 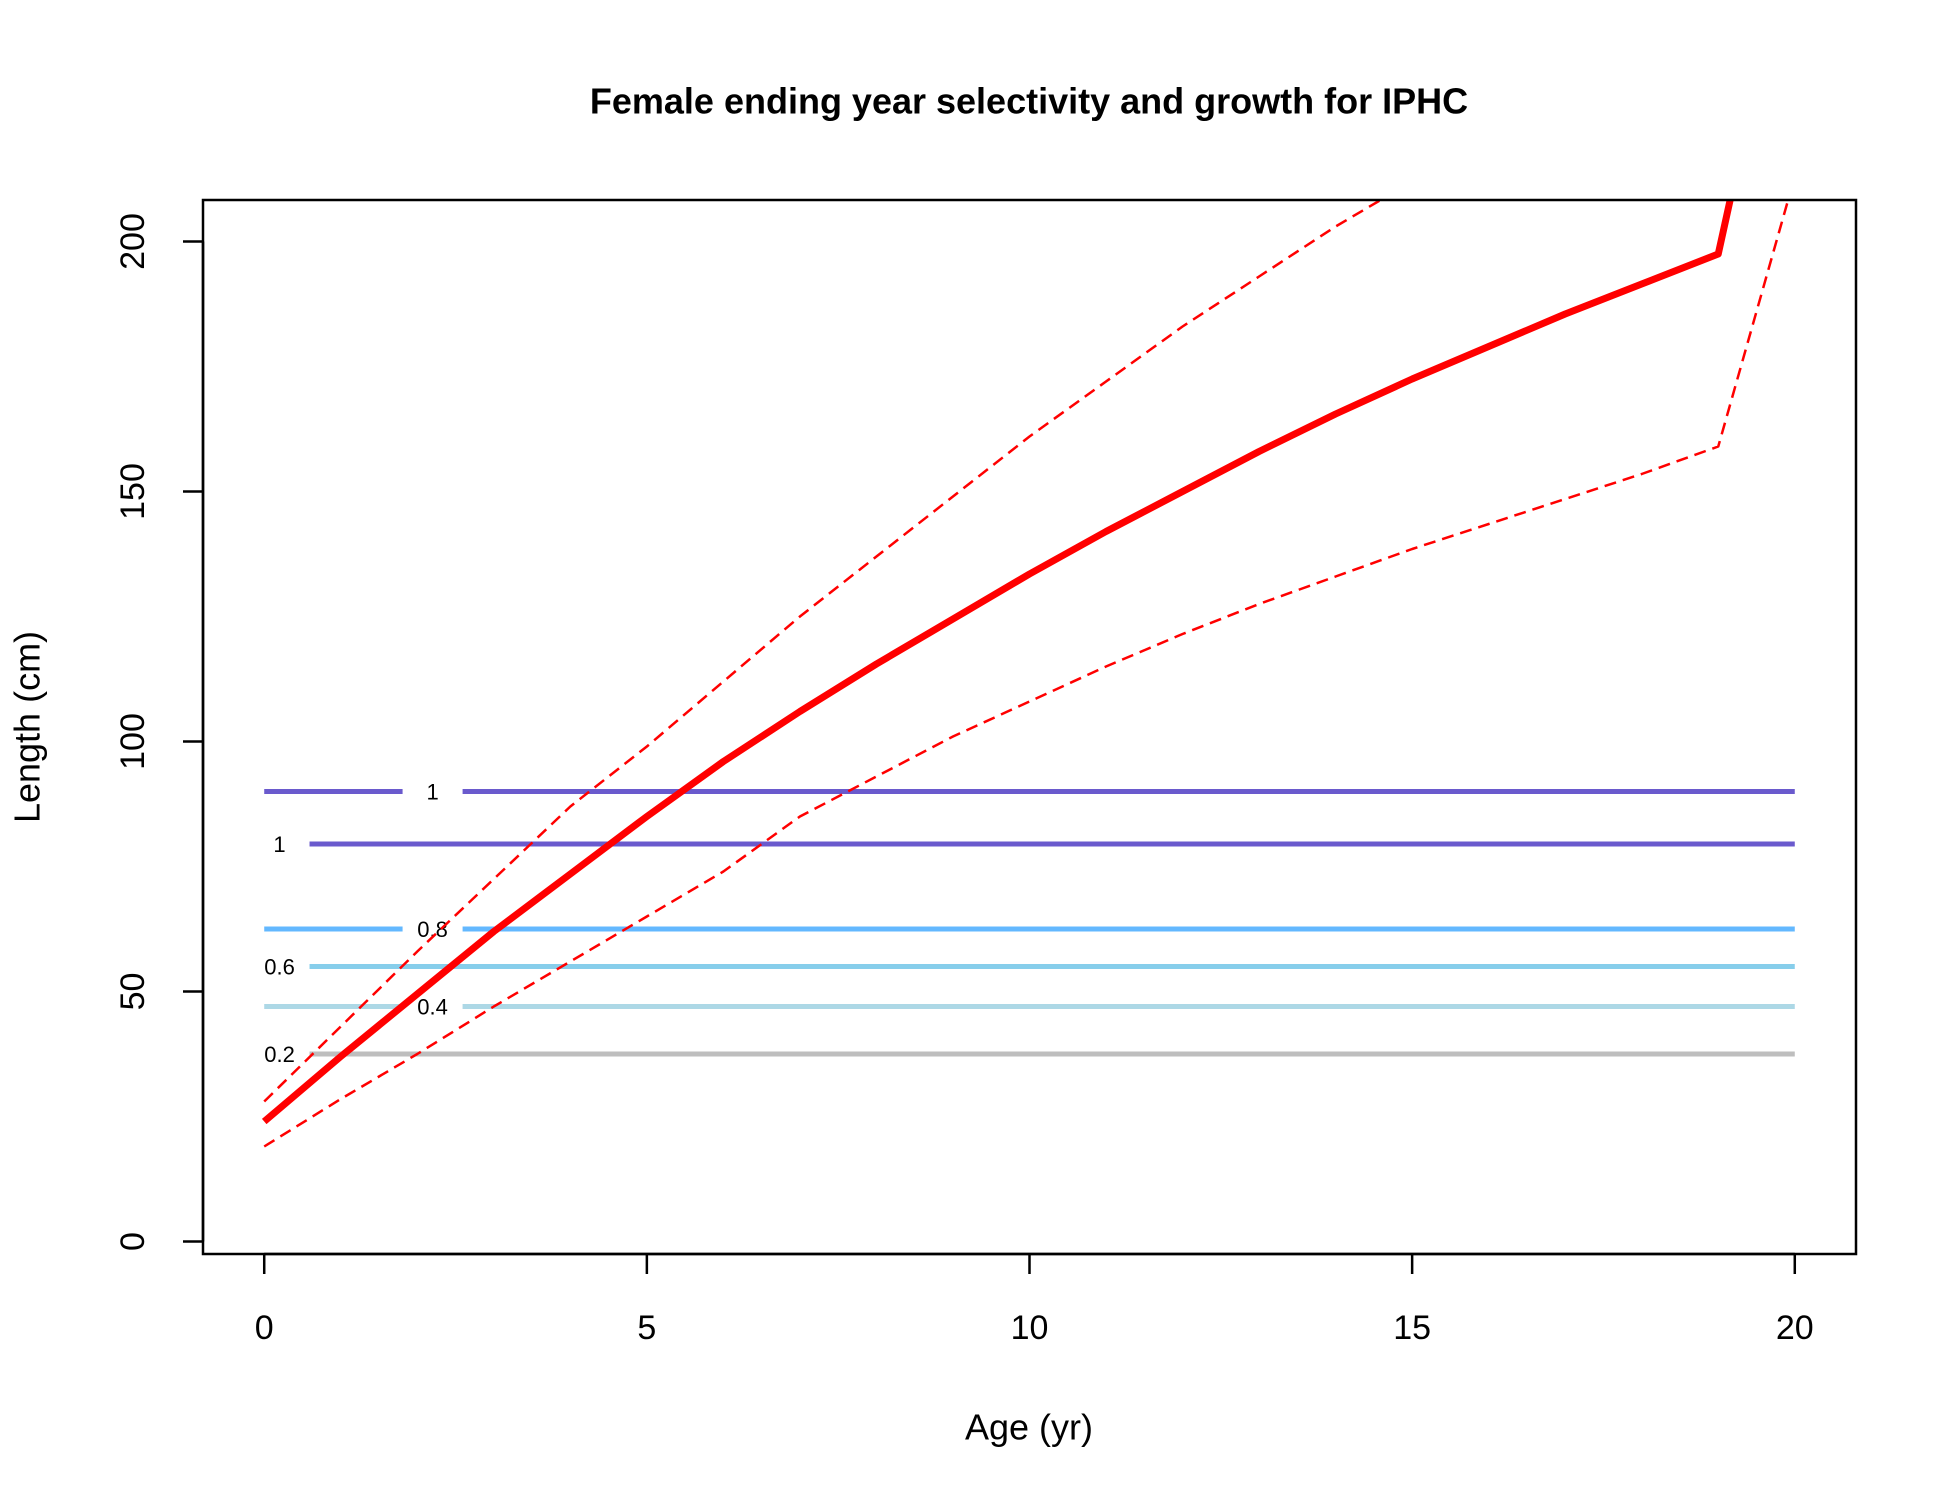 I want to click on x-tick-label: 0, so click(x=264, y=1328).